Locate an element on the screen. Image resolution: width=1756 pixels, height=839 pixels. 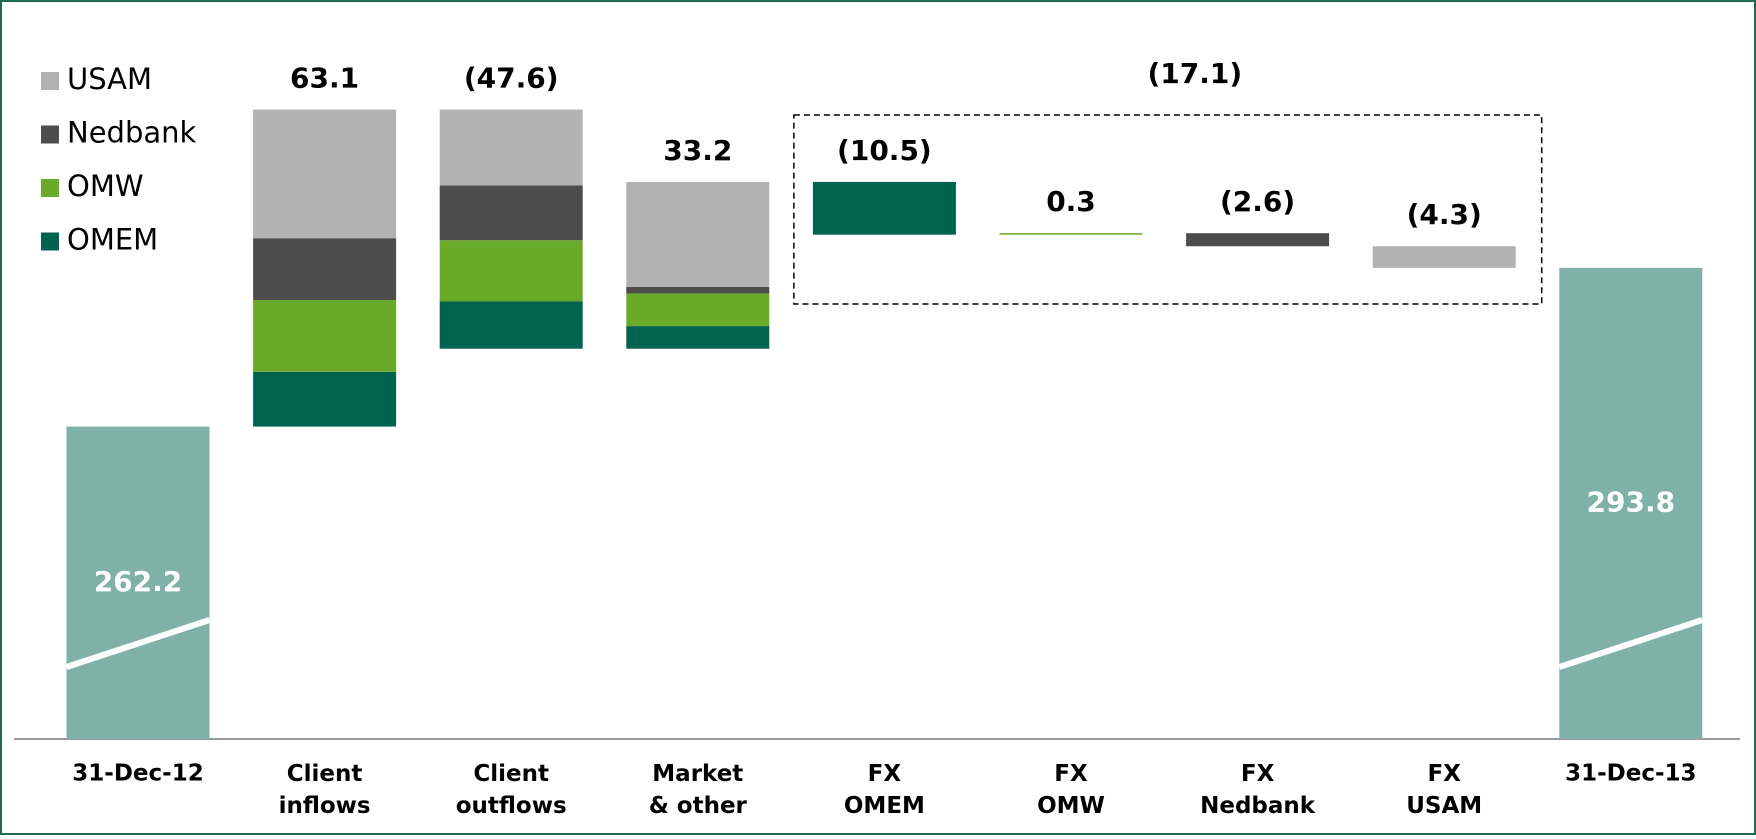
x-tick-label: FX OMW is located at coordinates (1071, 790).